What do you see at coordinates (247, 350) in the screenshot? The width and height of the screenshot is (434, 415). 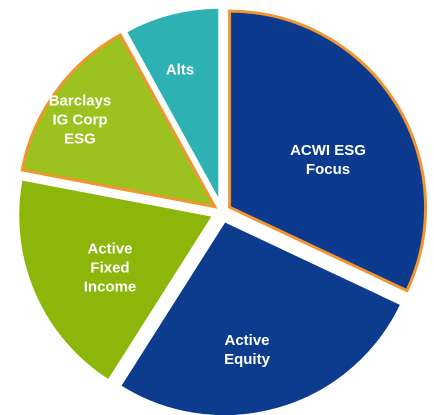 I see `slice-label: Active Equity` at bounding box center [247, 350].